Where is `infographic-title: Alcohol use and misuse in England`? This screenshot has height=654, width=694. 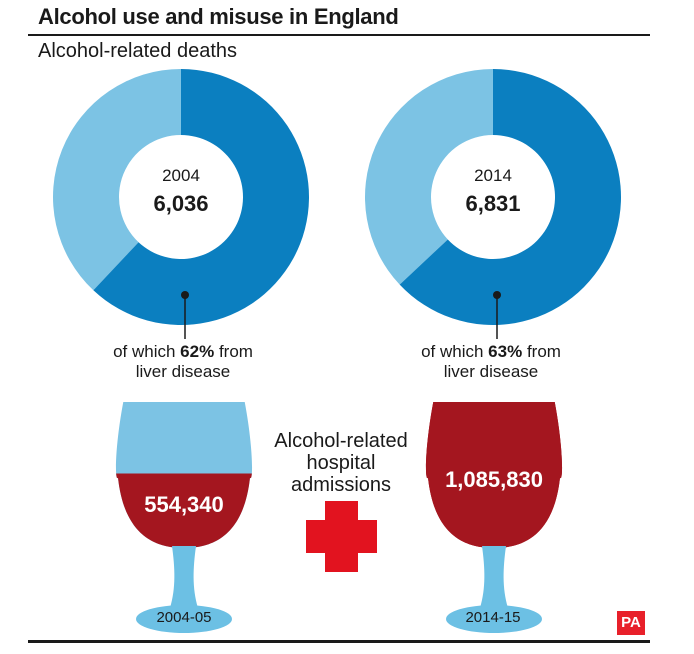
infographic-title: Alcohol use and misuse in England is located at coordinates (218, 16).